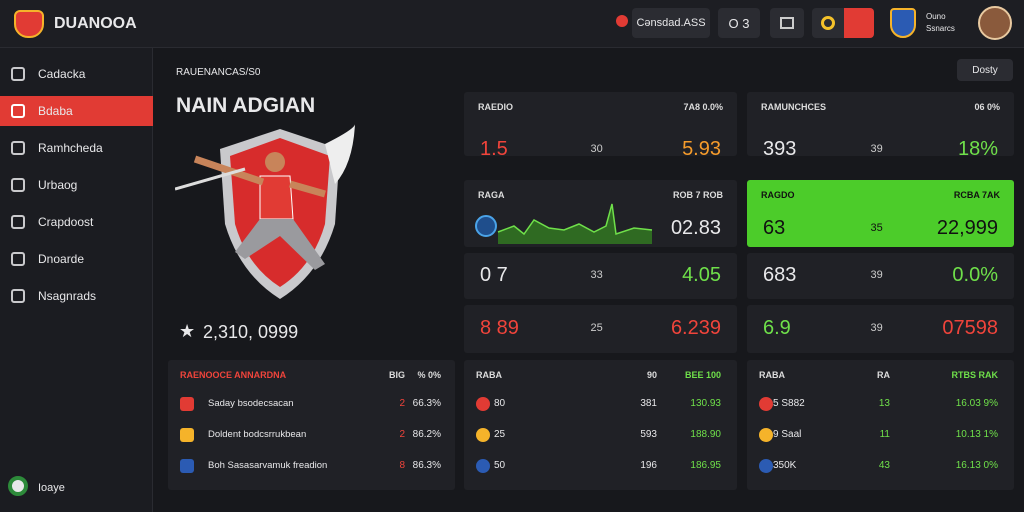 Image resolution: width=1024 pixels, height=512 pixels. I want to click on stat-card: RAGA ROB 7 ROB 02.83, so click(600, 213).